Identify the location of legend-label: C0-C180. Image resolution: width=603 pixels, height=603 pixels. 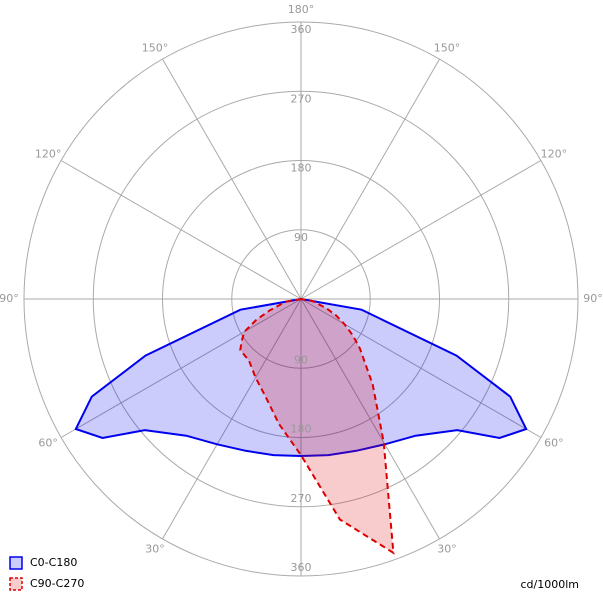
(53, 562).